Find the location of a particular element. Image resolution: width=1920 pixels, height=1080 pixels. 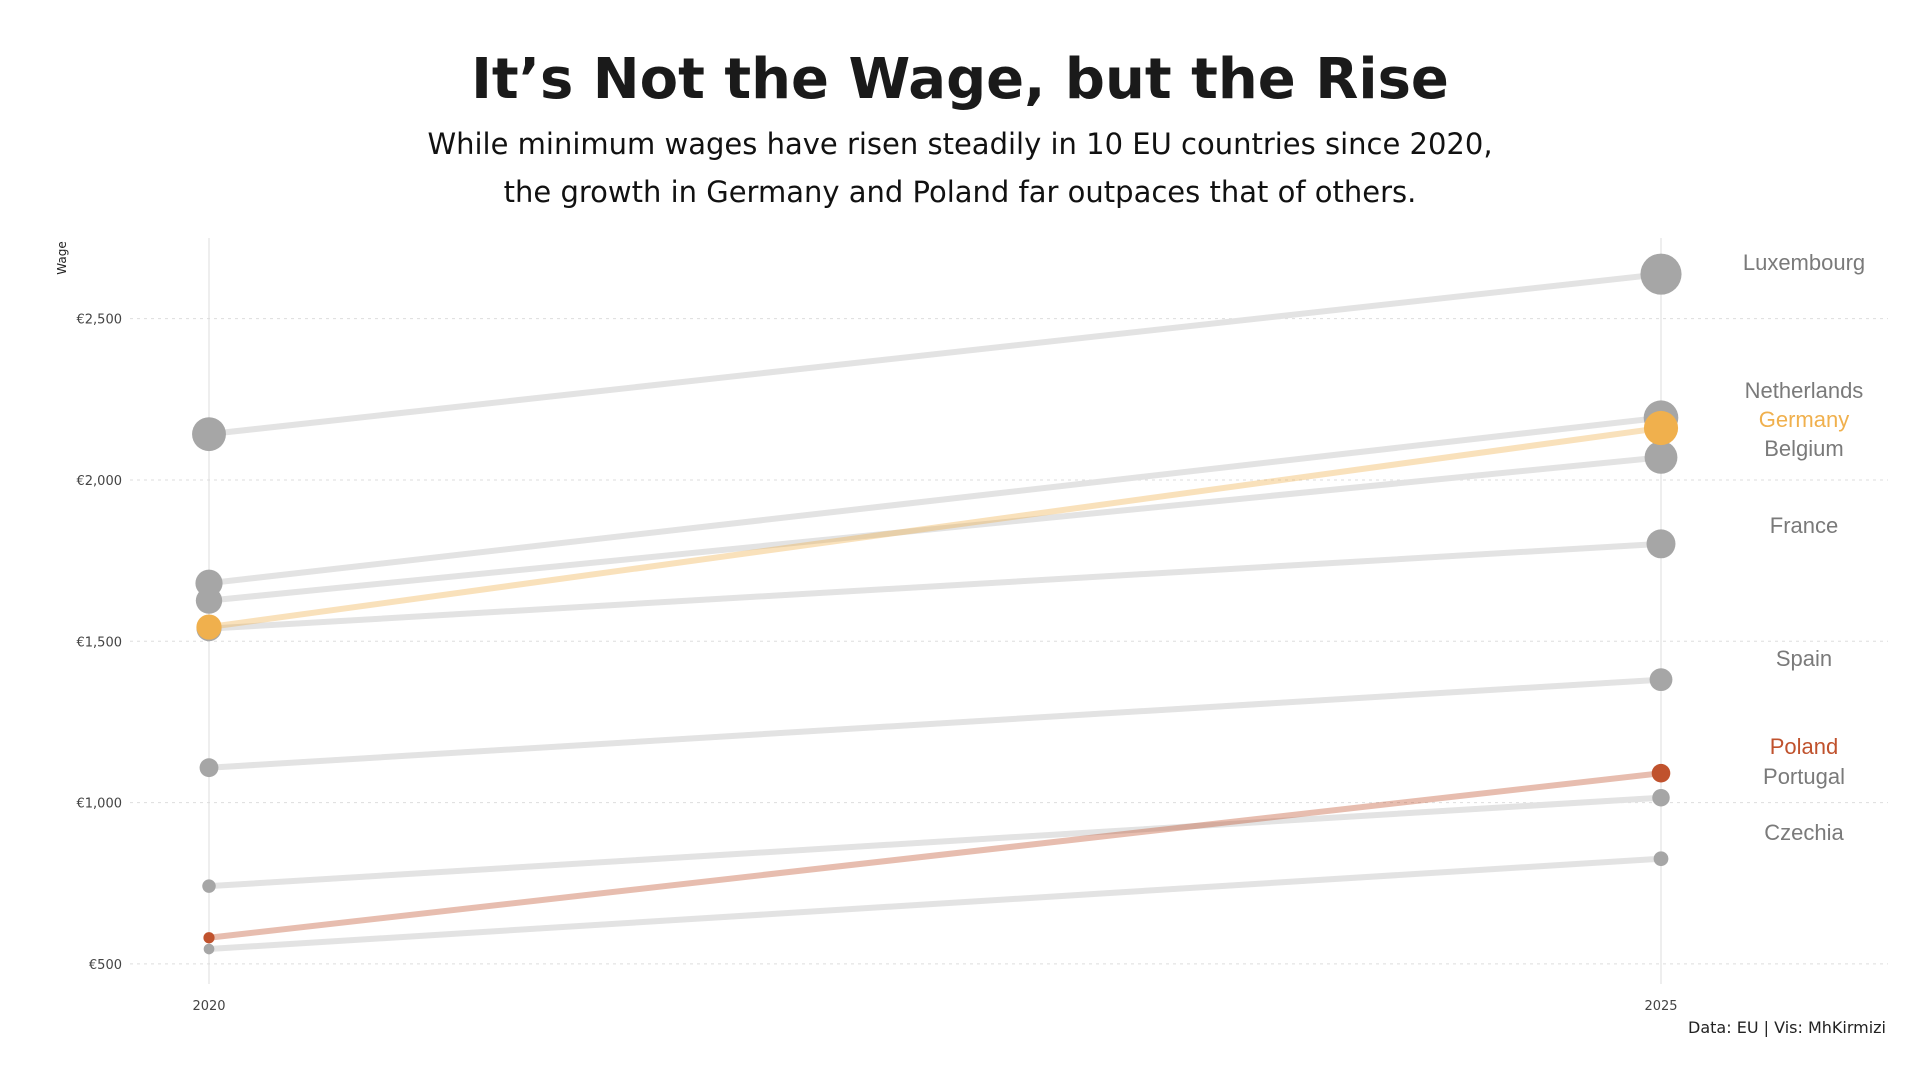

chart-caption: Data: EU | Vis: MhKirmizi is located at coordinates (1787, 1027).